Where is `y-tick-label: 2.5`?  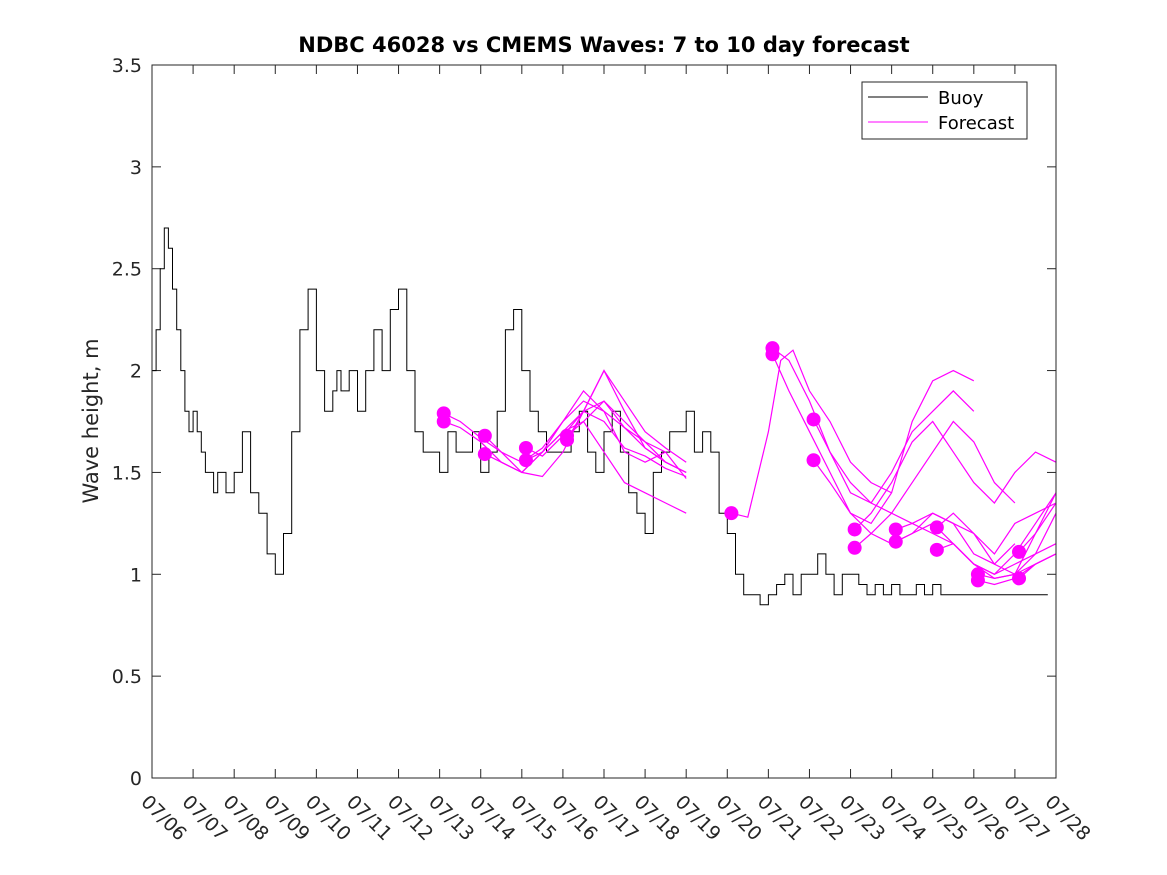
y-tick-label: 2.5 is located at coordinates (127, 270).